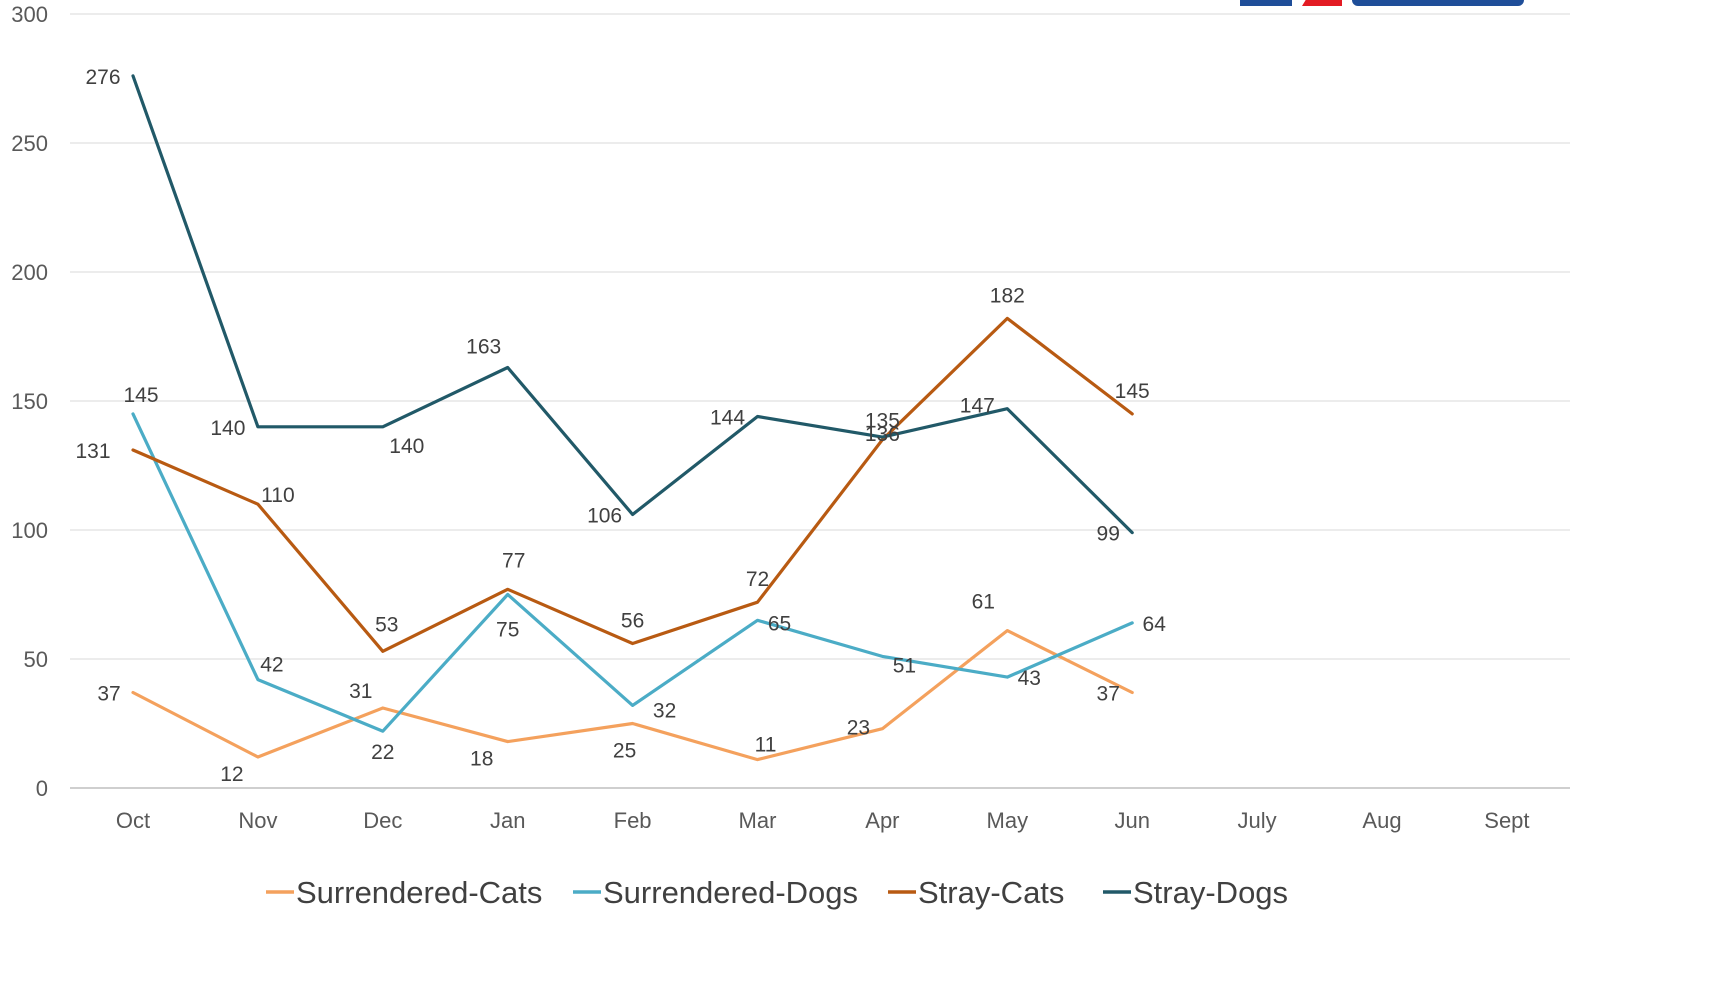 The width and height of the screenshot is (1724, 1003). I want to click on legend-label: Surrendered-Dogs, so click(730, 892).